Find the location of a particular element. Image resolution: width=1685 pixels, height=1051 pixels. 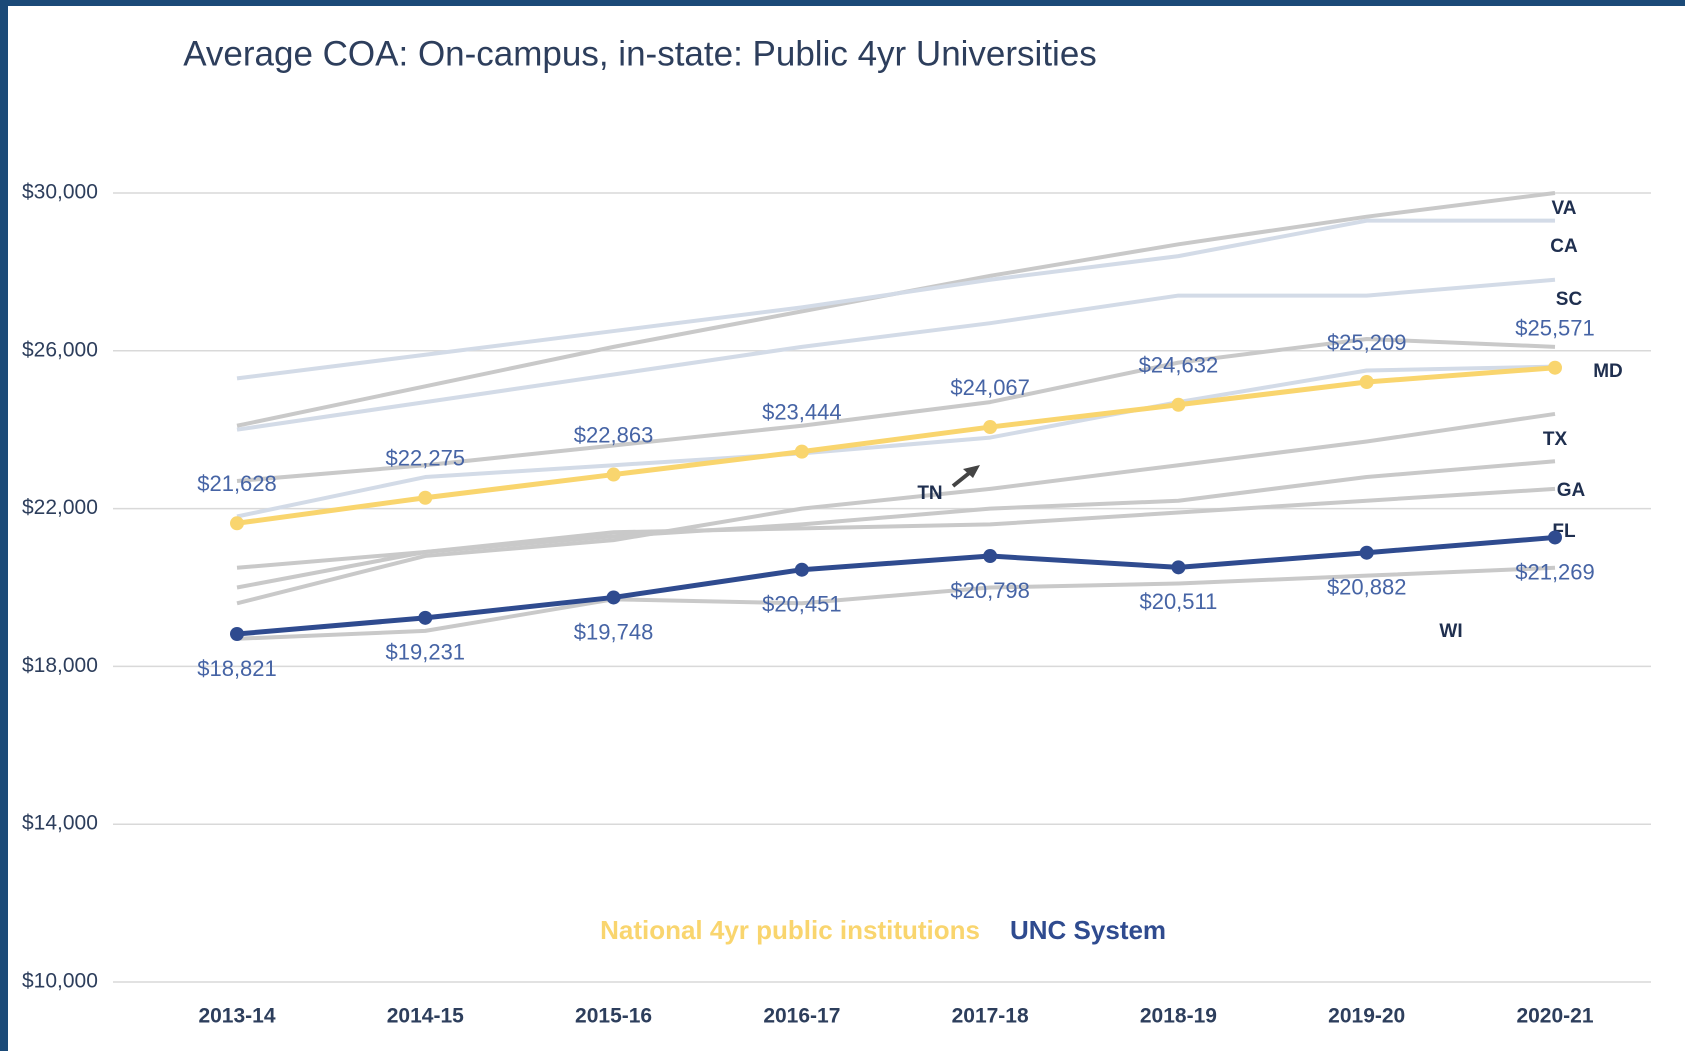

value-label: $23,444 is located at coordinates (802, 411).